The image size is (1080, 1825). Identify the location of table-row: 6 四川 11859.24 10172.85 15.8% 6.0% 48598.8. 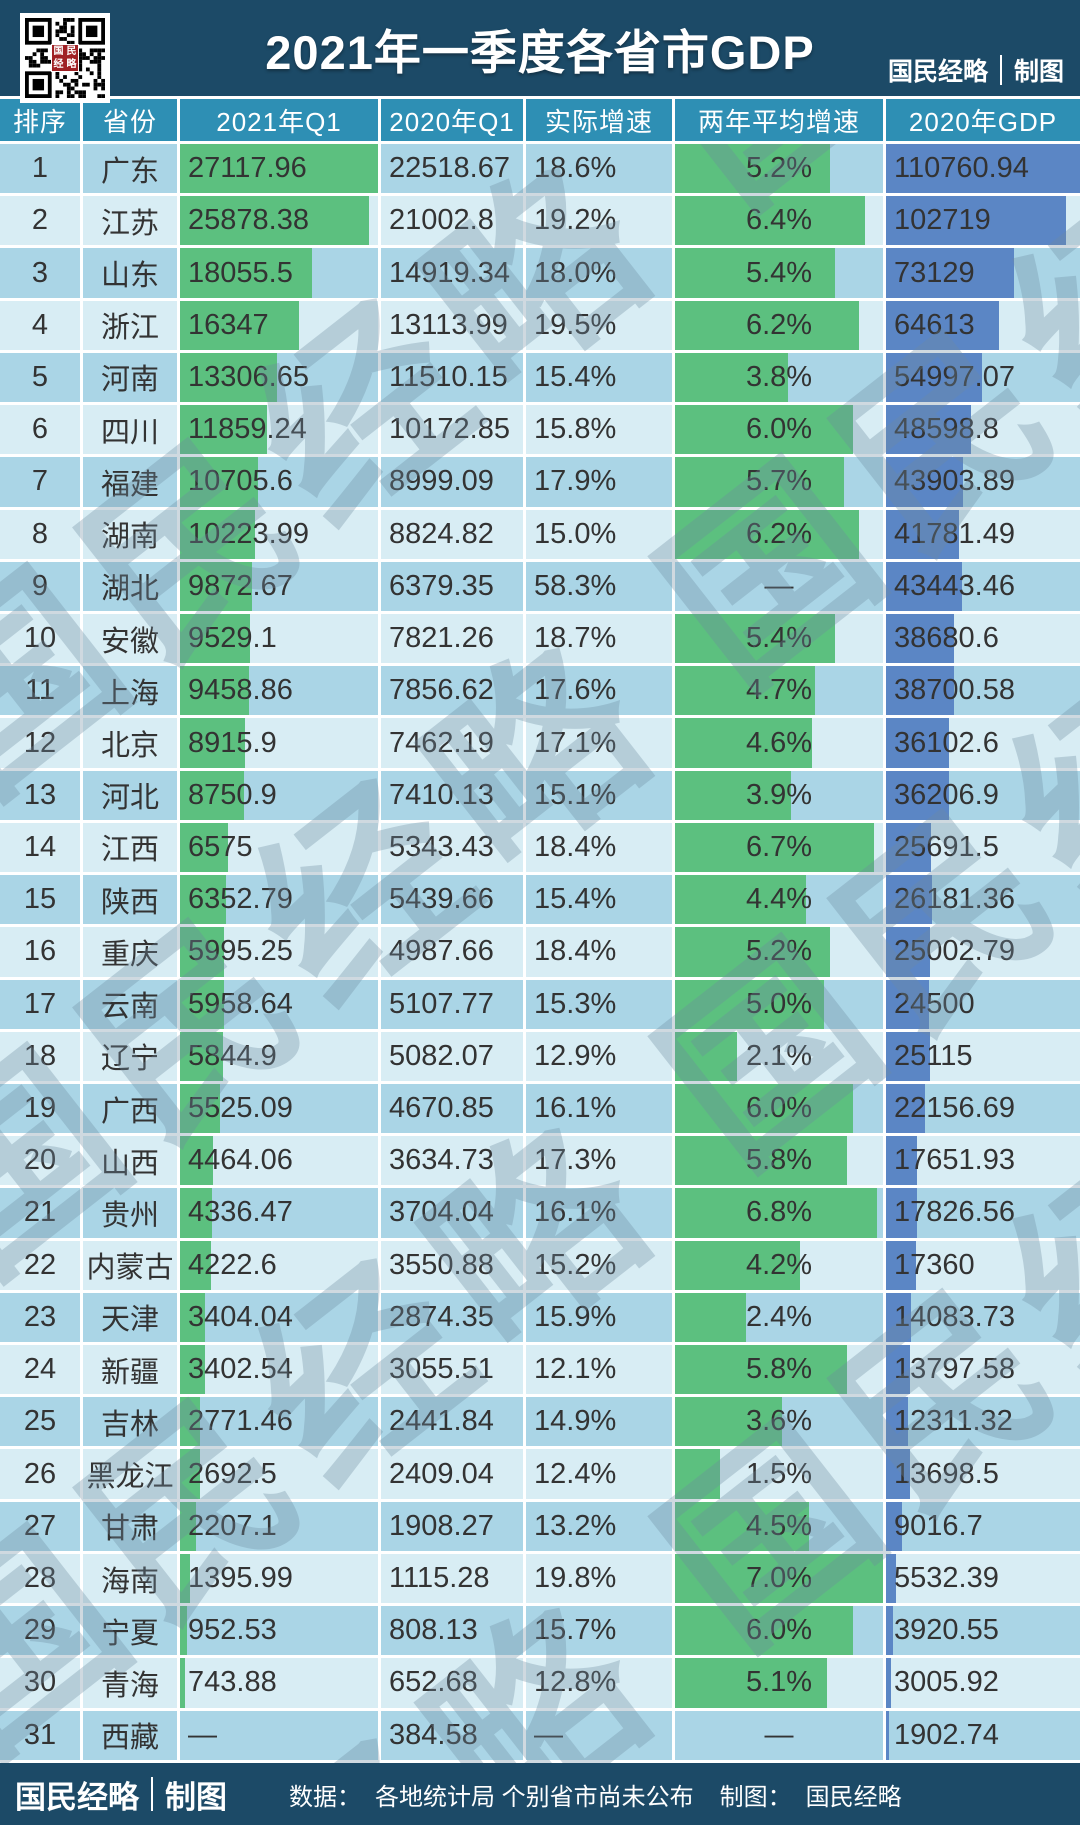
(540, 431).